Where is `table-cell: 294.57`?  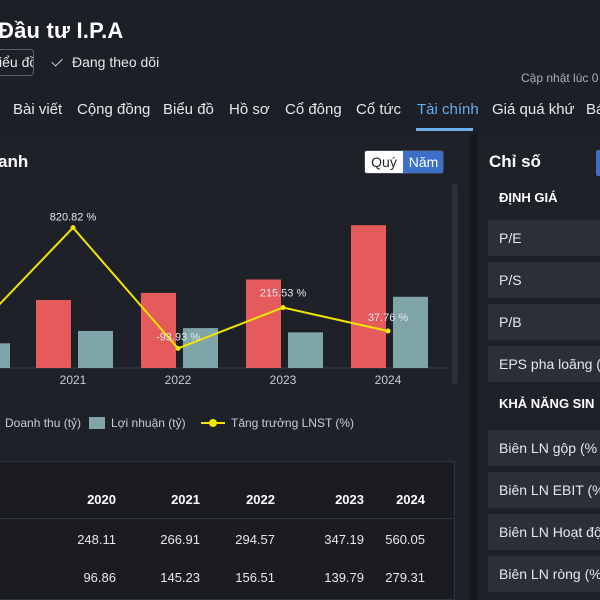
table-cell: 294.57 is located at coordinates (255, 539).